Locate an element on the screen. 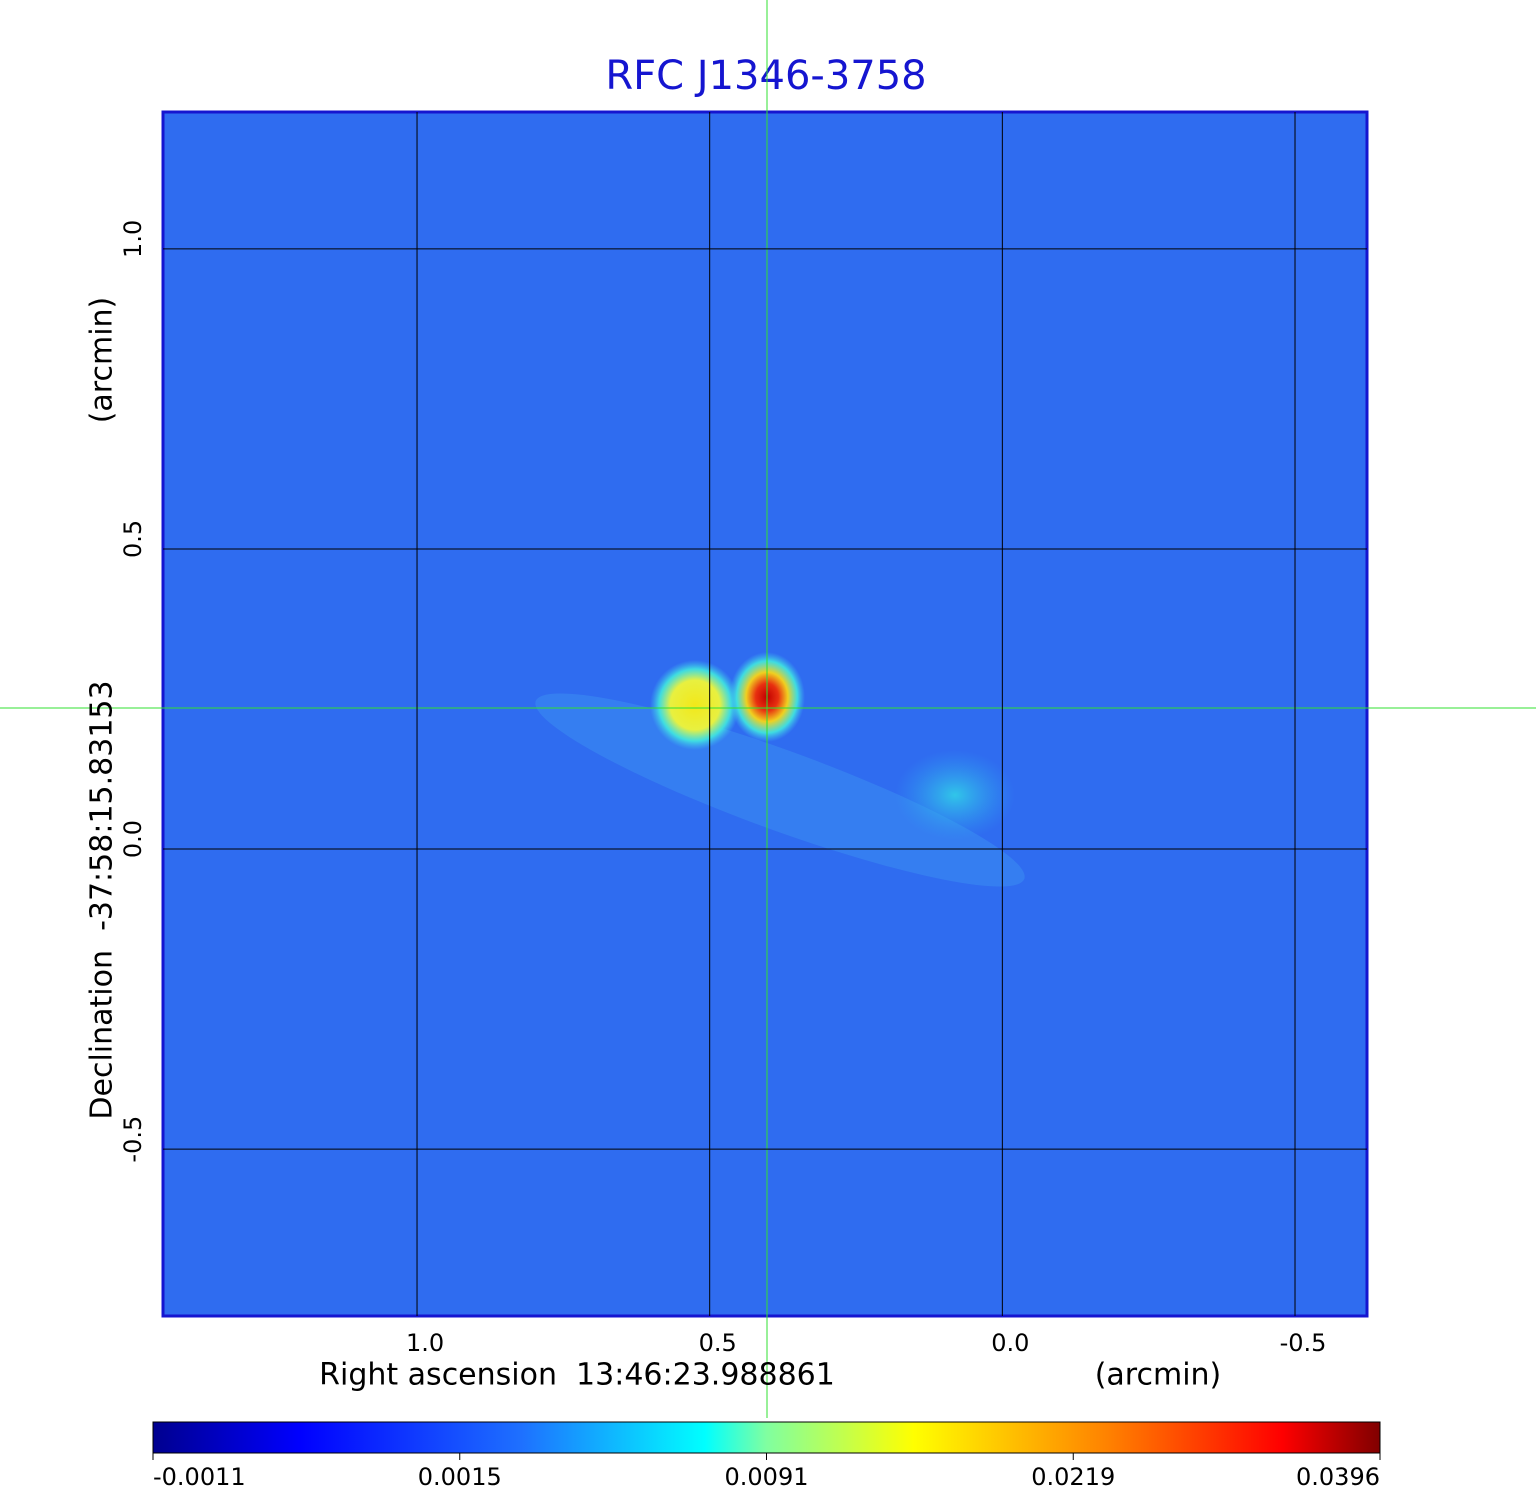 Image resolution: width=1536 pixels, height=1511 pixels. y-tick-label: 0.0 is located at coordinates (133, 839).